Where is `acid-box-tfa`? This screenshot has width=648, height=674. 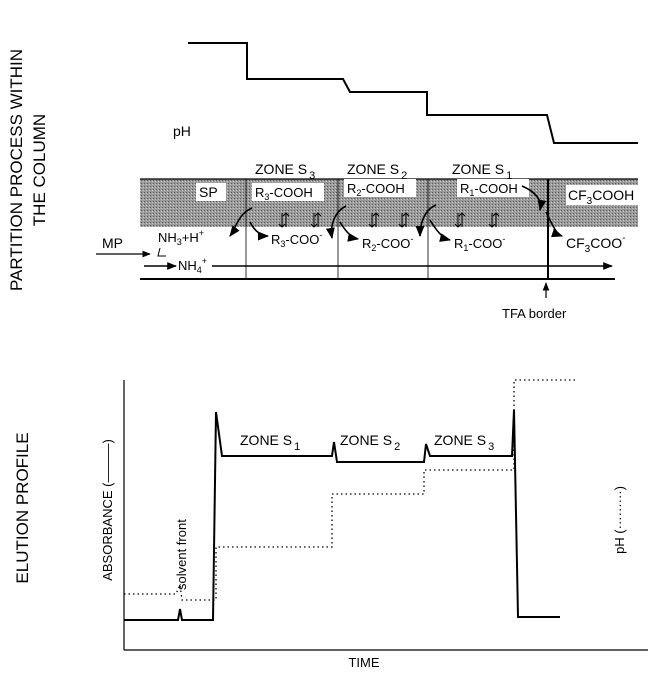
acid-box-tfa is located at coordinates (604, 195).